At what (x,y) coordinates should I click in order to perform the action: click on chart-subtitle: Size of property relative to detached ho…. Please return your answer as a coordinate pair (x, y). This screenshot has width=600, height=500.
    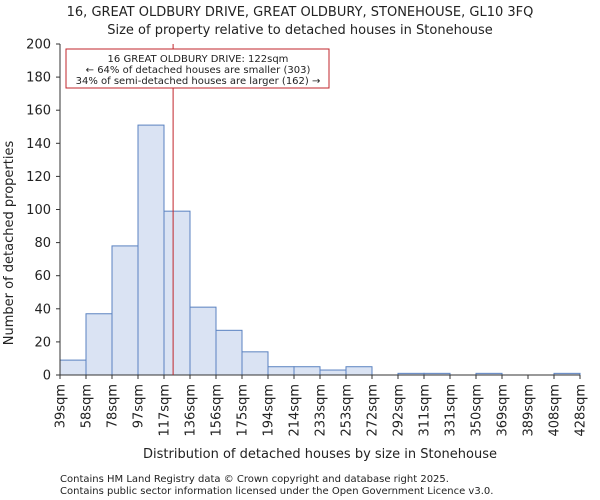
    Looking at the image, I should click on (300, 30).